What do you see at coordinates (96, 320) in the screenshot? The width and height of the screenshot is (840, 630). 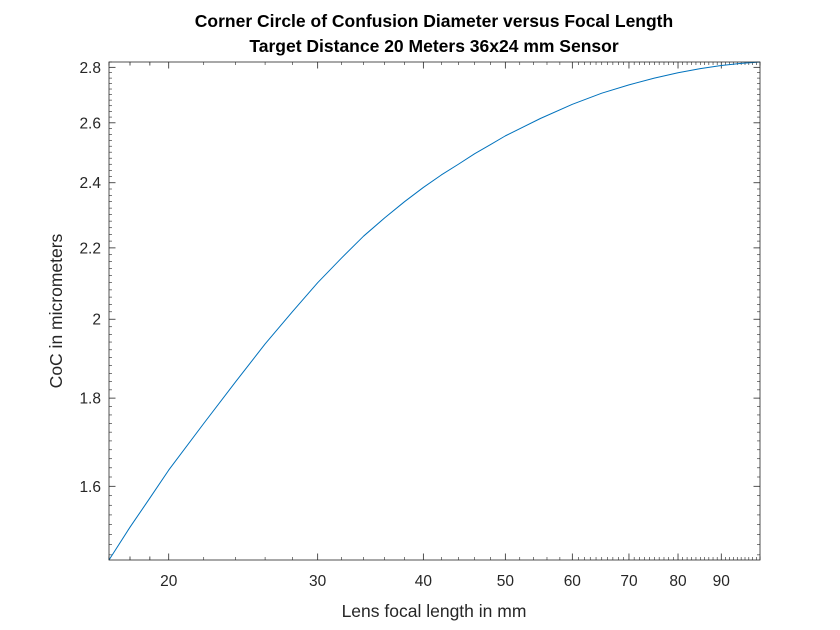 I see `y-tick-label: 2` at bounding box center [96, 320].